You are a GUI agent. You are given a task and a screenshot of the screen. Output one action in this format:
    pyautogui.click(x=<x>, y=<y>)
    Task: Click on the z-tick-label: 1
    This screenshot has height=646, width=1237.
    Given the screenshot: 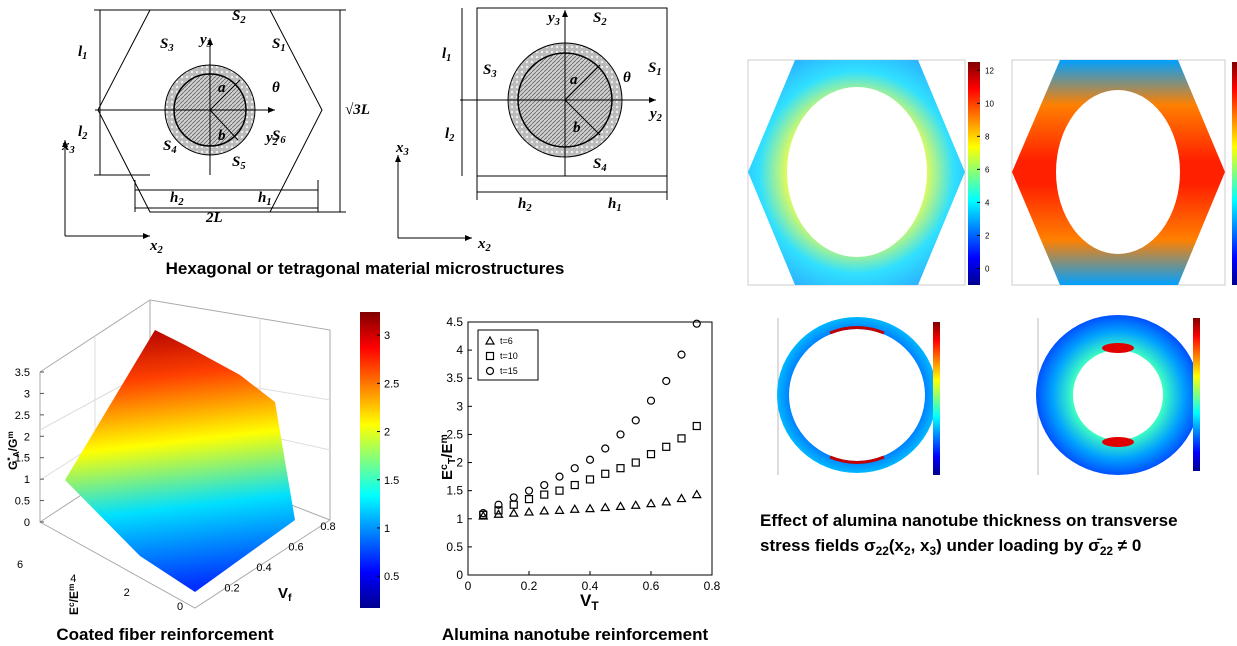 What is the action you would take?
    pyautogui.click(x=27, y=480)
    